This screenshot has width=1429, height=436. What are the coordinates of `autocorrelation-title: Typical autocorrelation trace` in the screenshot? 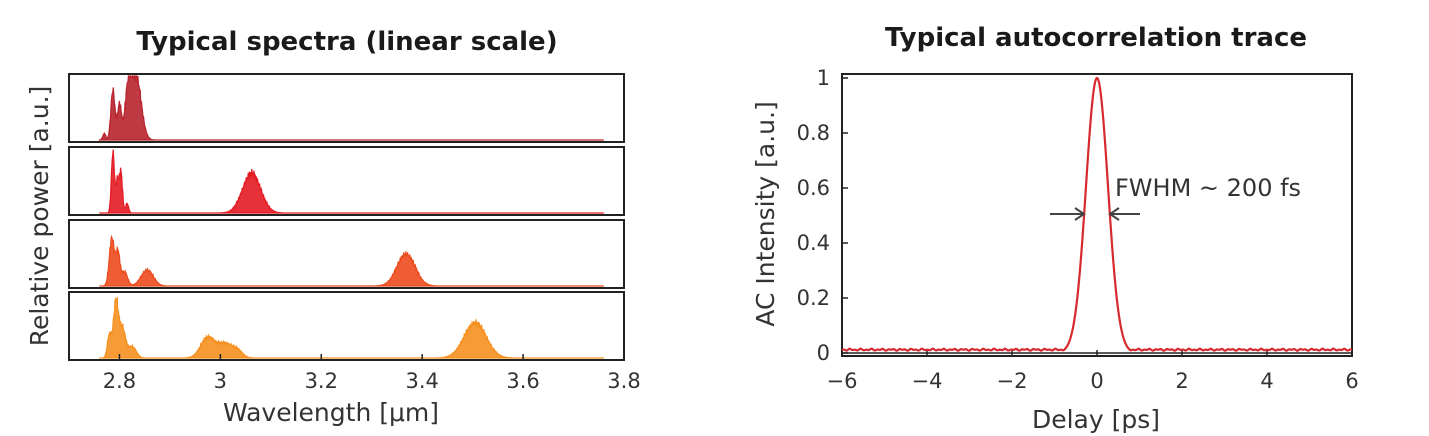 It's located at (1096, 38).